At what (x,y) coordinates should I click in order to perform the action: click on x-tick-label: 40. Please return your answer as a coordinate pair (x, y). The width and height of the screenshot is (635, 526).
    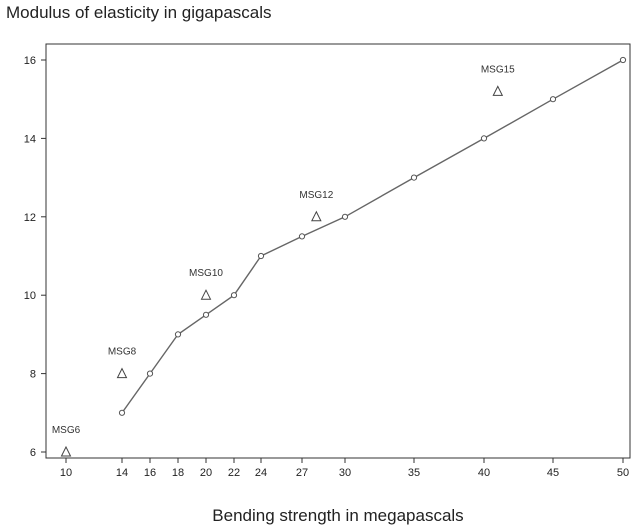
    Looking at the image, I should click on (484, 473).